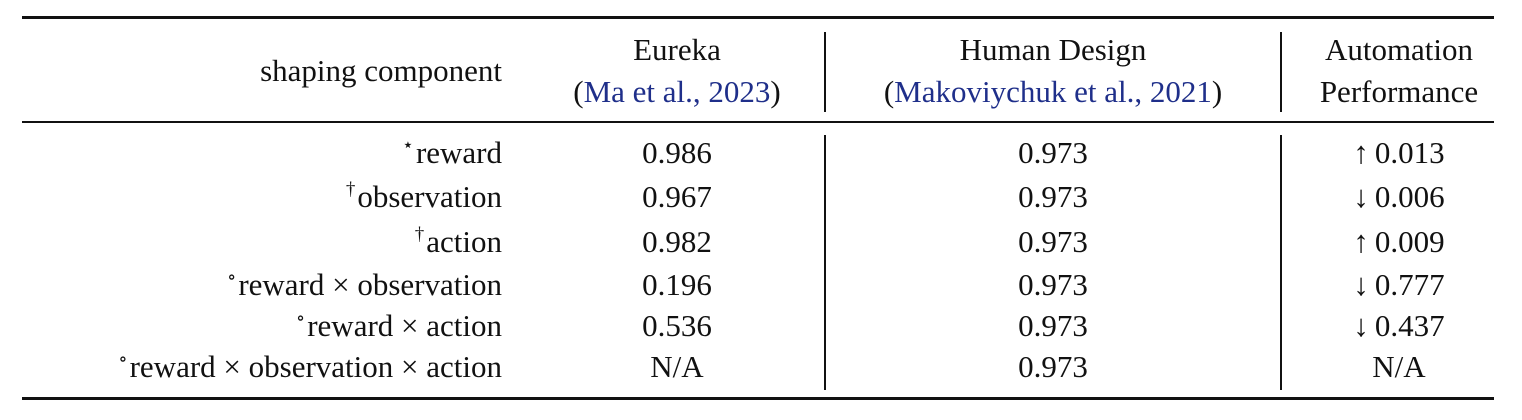  What do you see at coordinates (1409, 325) in the screenshot?
I see `delta-value: 0.437` at bounding box center [1409, 325].